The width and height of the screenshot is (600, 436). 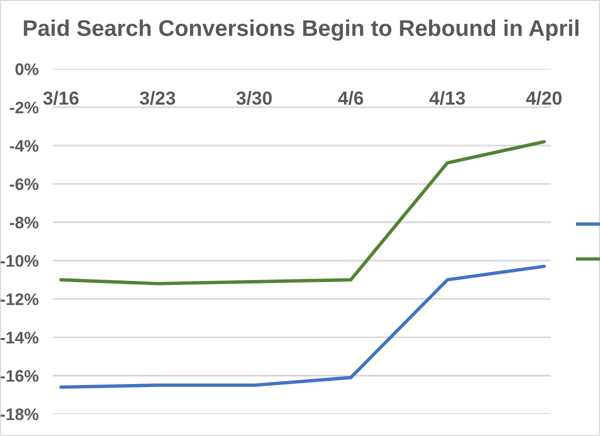 What do you see at coordinates (254, 97) in the screenshot?
I see `x-tick-label: 3/30` at bounding box center [254, 97].